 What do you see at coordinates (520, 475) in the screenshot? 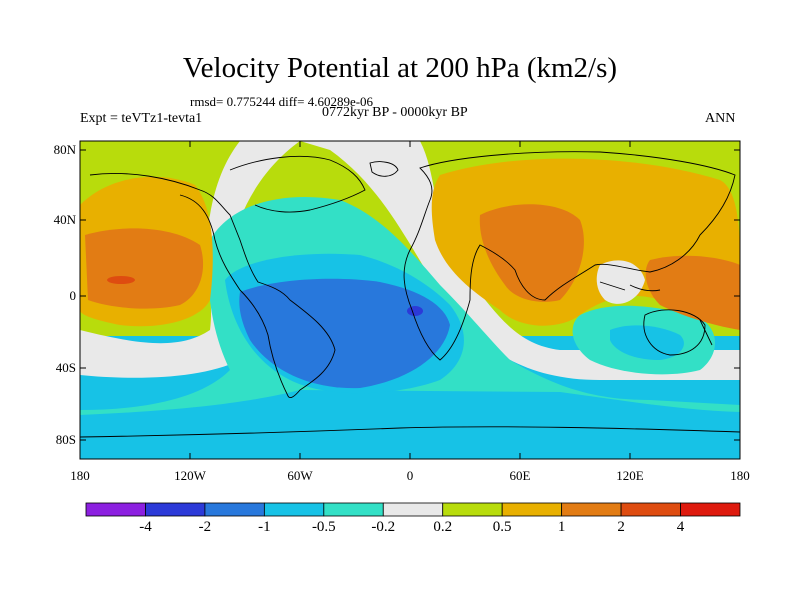
I see `lon-label-60e: 60E` at bounding box center [520, 475].